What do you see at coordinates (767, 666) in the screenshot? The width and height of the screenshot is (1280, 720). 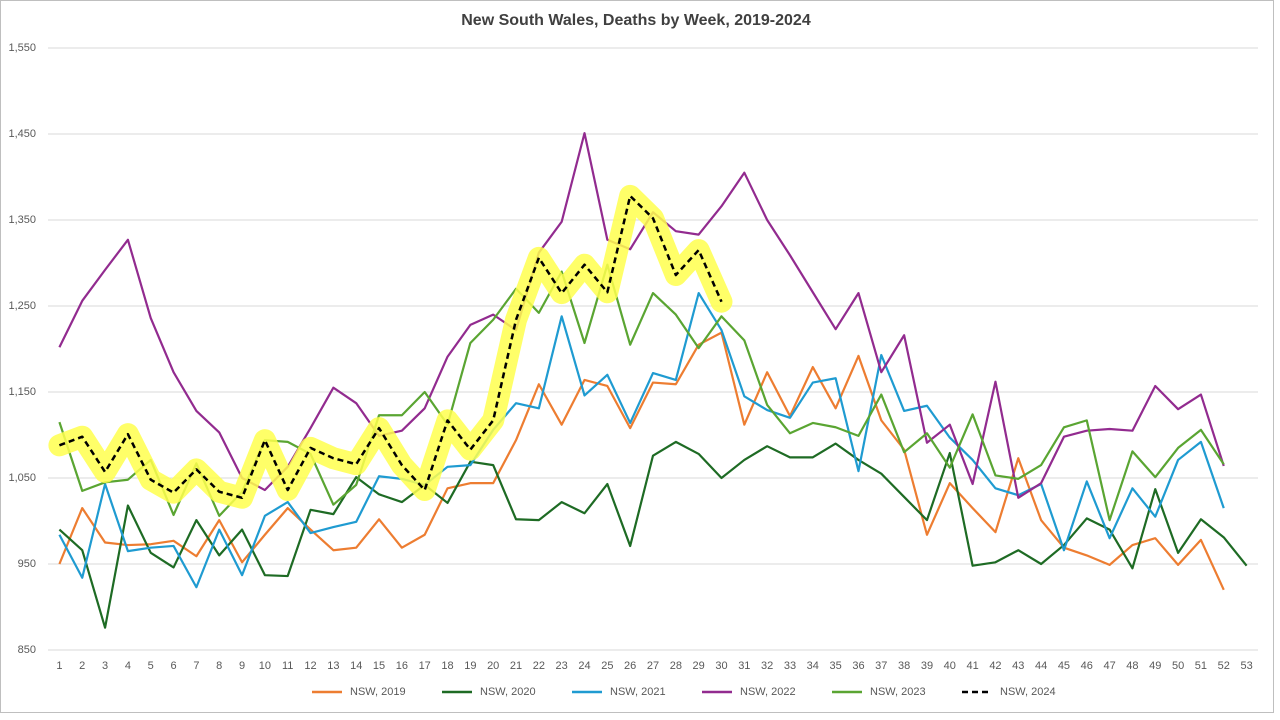 I see `x-tick-label: 32` at bounding box center [767, 666].